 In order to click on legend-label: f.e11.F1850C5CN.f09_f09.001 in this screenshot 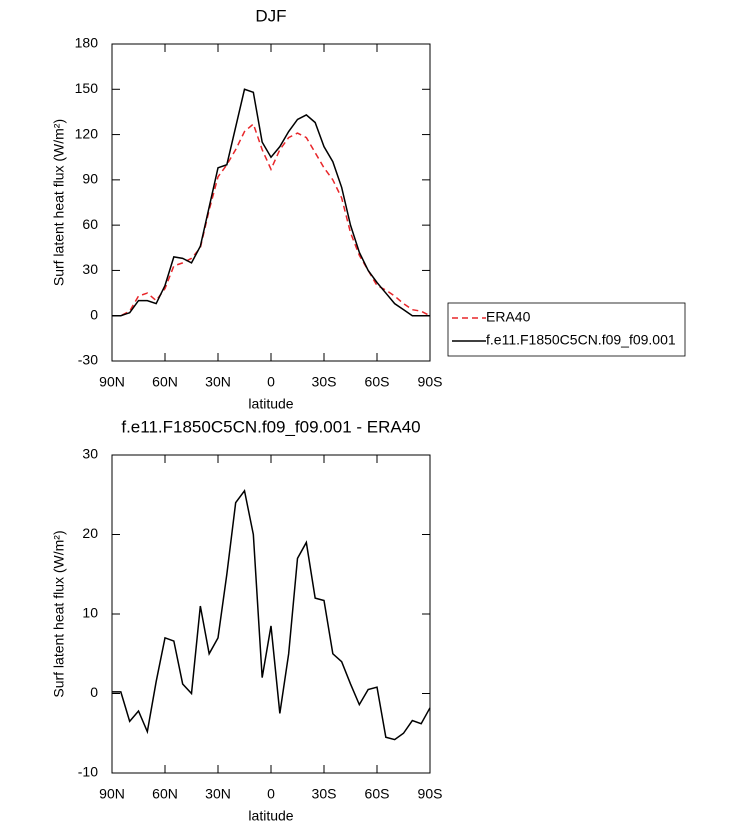, I will do `click(581, 340)`.